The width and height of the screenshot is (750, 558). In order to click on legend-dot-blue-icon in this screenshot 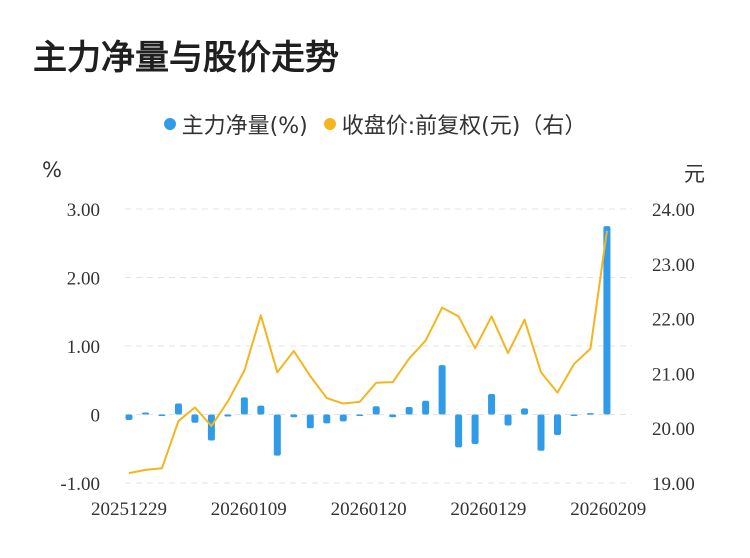, I will do `click(169, 124)`.